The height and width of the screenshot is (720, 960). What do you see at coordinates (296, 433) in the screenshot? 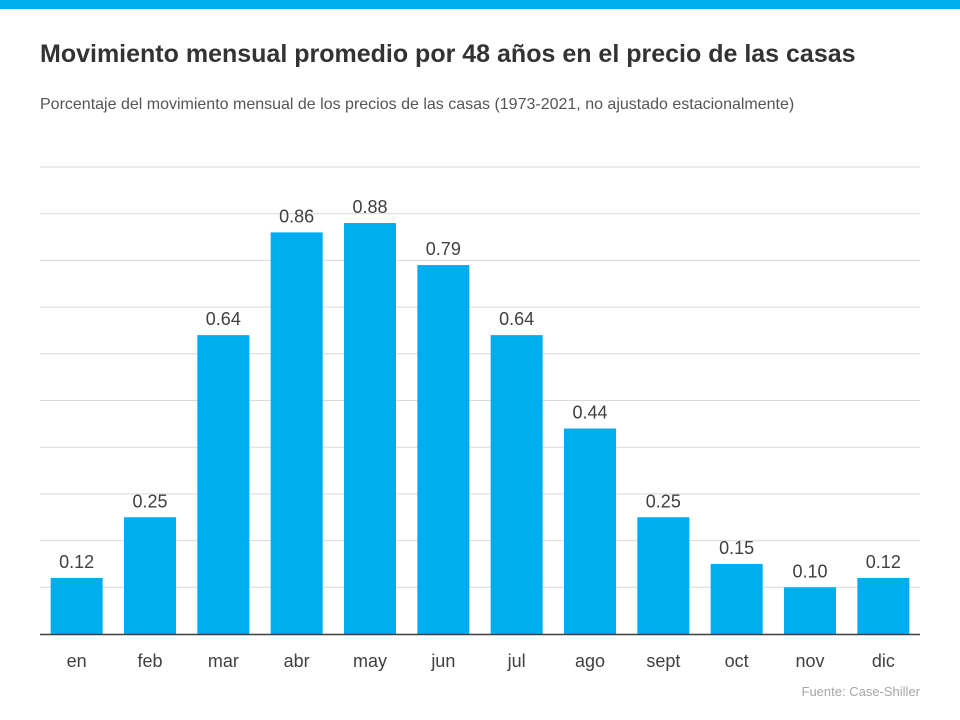
I see `bar-abr` at bounding box center [296, 433].